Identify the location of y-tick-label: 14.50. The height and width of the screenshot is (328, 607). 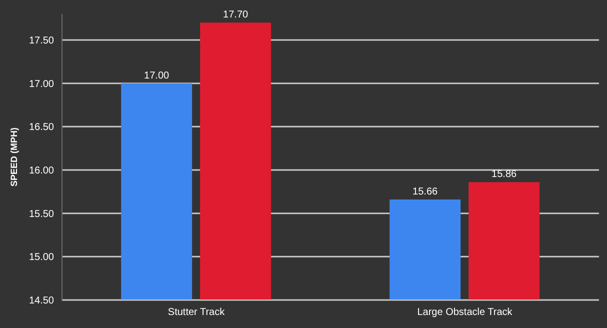
(41, 301).